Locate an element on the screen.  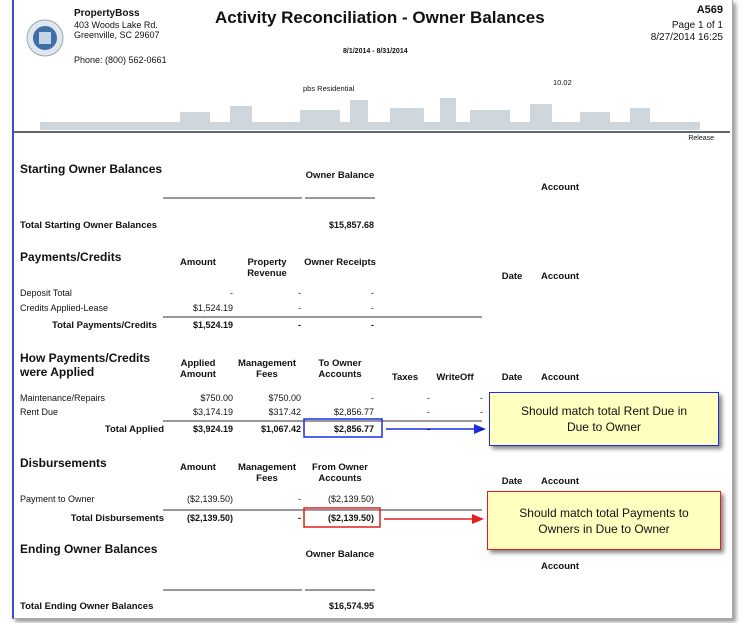
cell: $3,174.19 is located at coordinates (212, 412).